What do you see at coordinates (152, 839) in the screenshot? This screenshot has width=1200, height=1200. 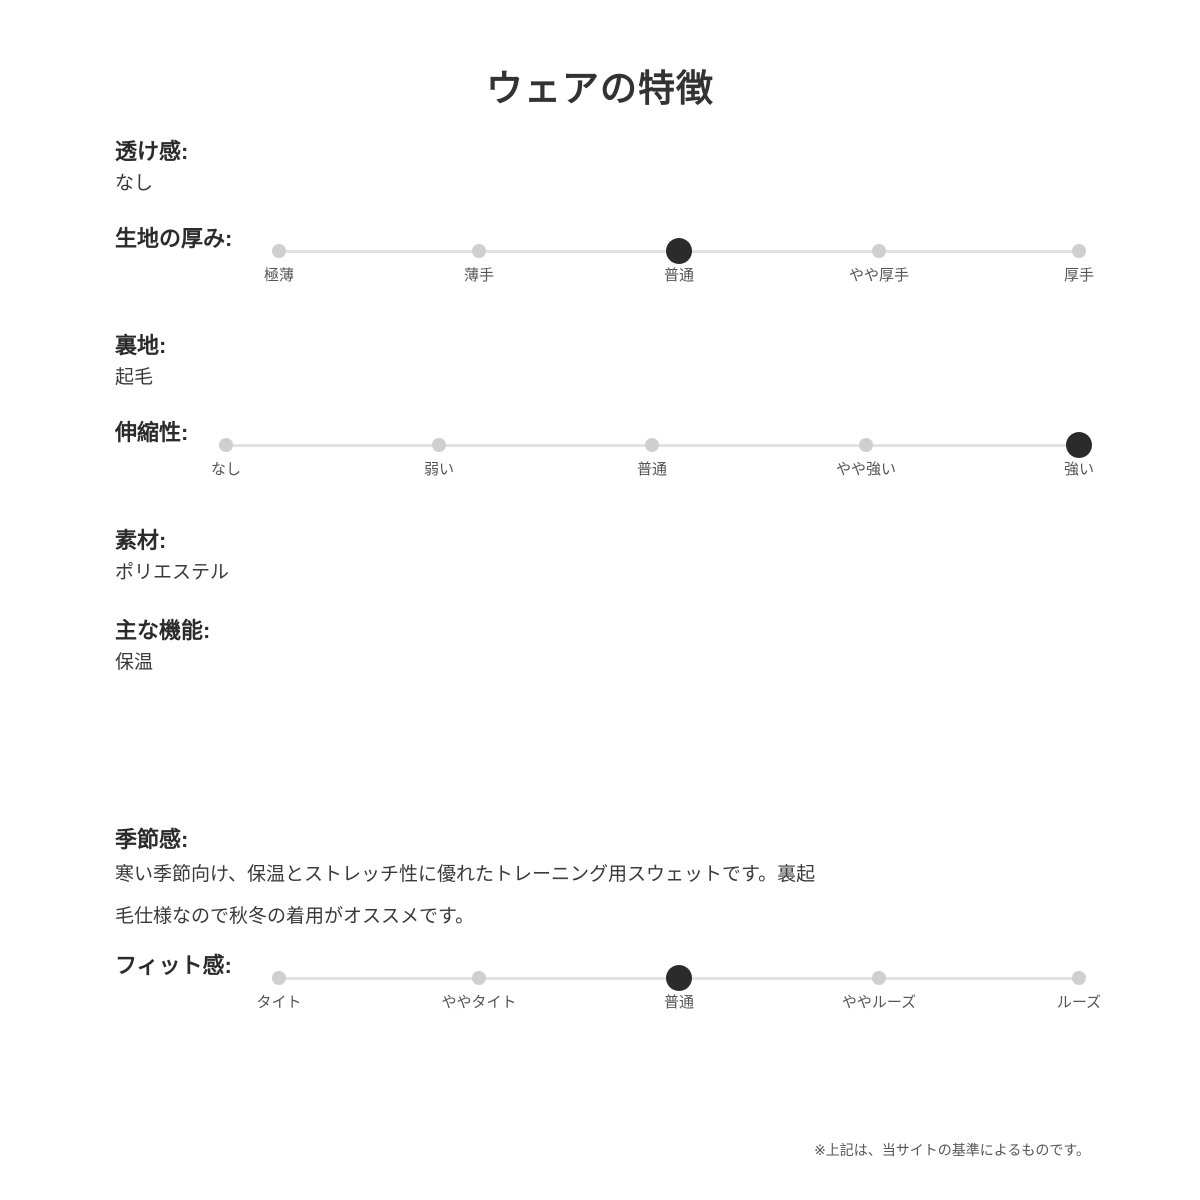 I see `field-season-label: 季節感:` at bounding box center [152, 839].